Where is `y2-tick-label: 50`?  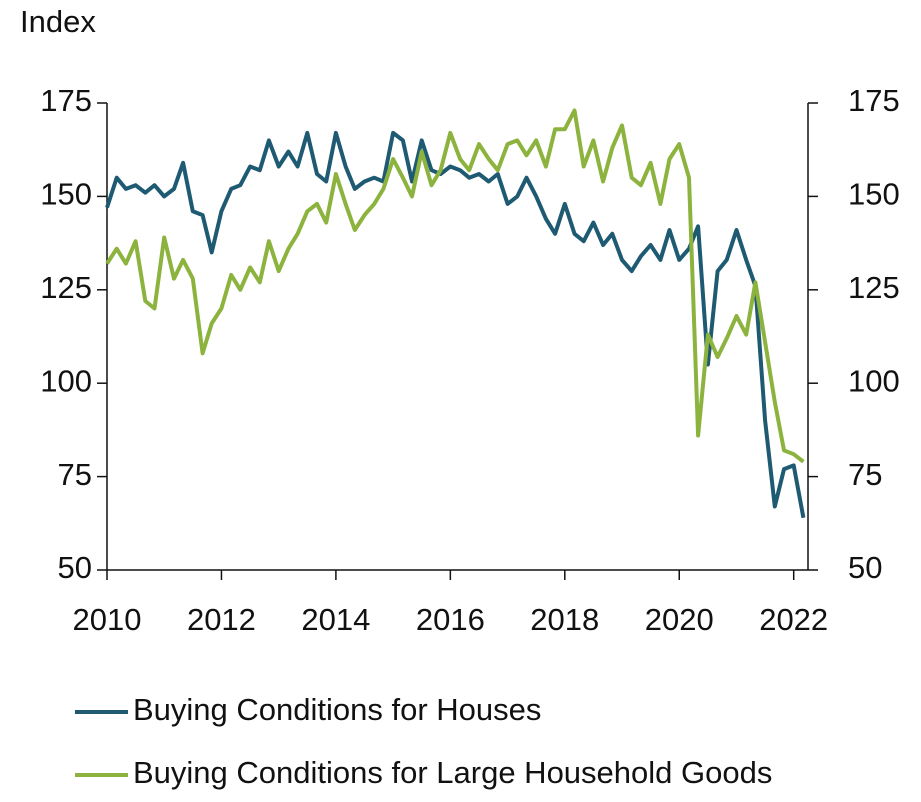
y2-tick-label: 50 is located at coordinates (865, 567).